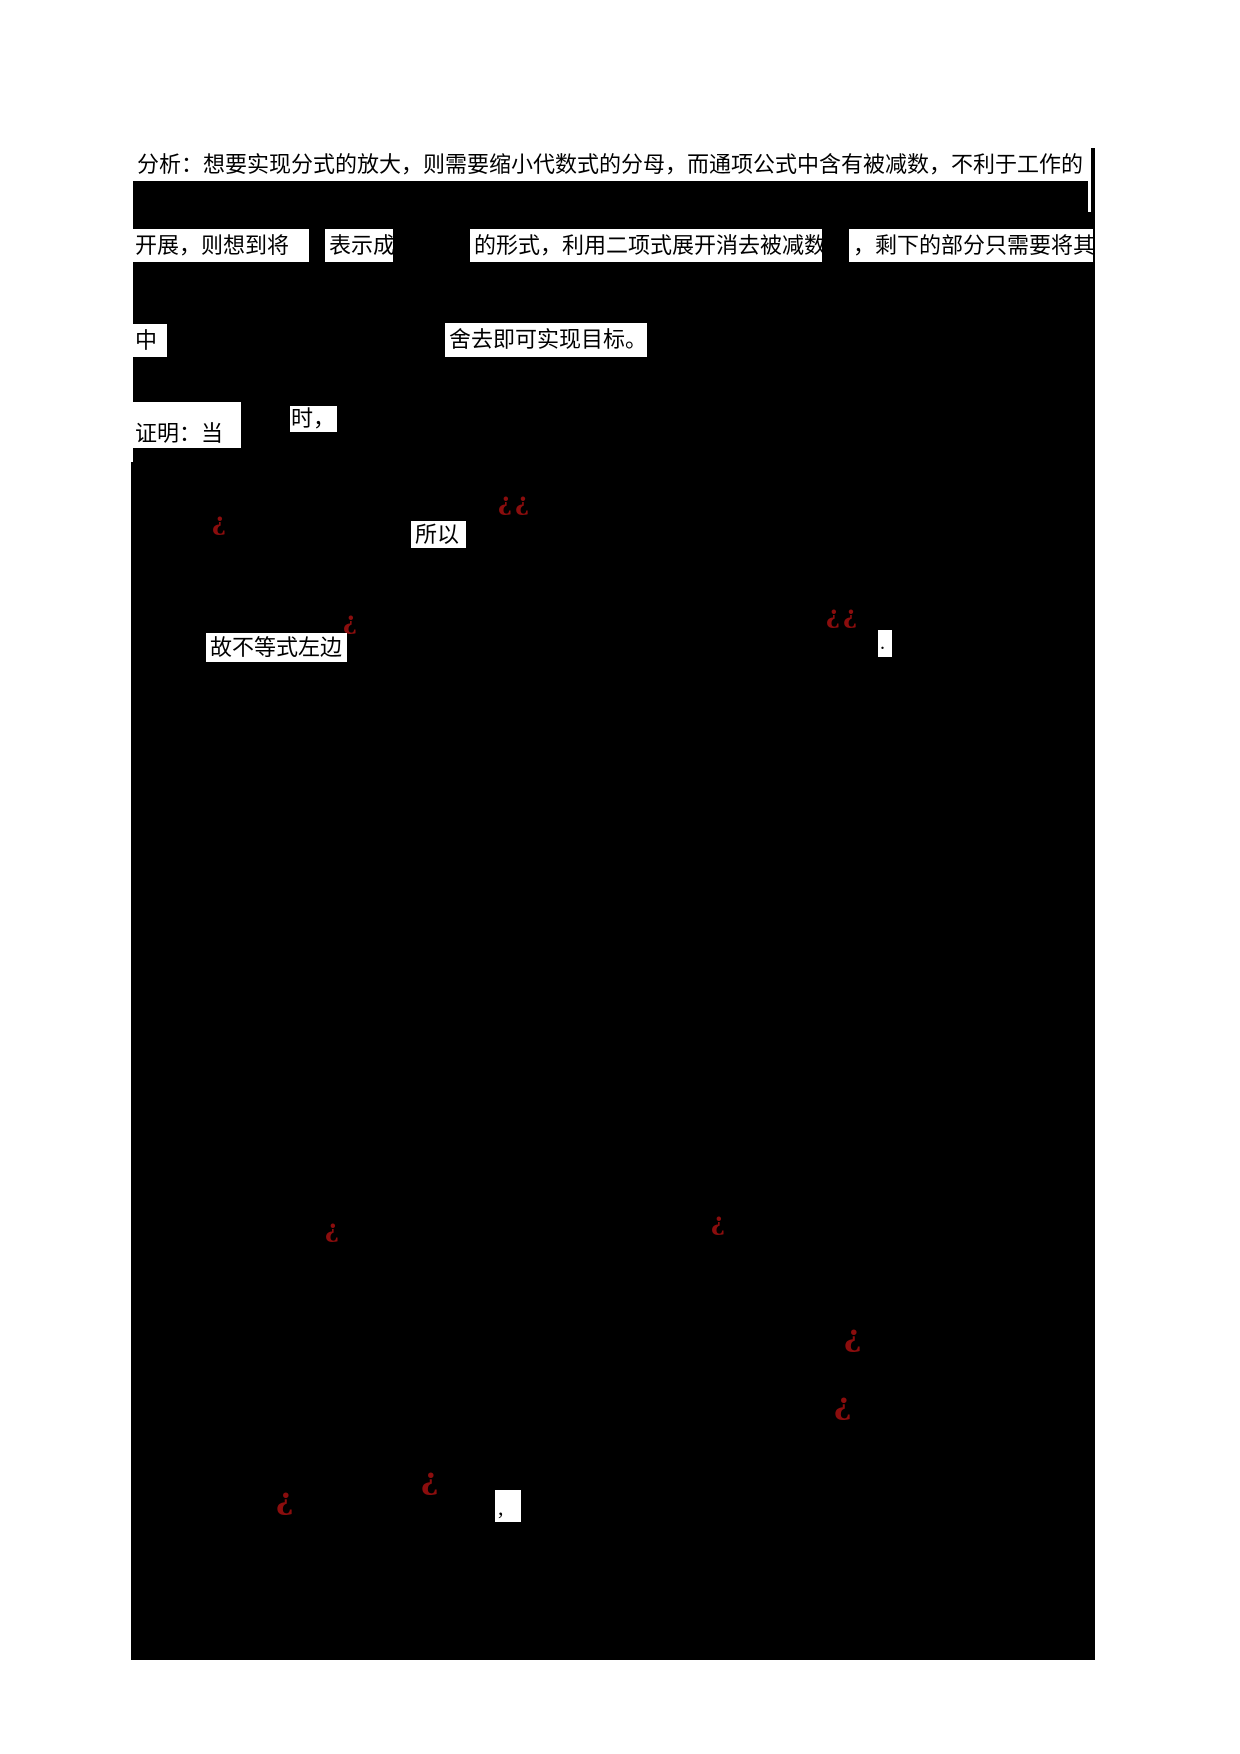  I want to click on analysis-line2-part2: 表示成, so click(359, 245).